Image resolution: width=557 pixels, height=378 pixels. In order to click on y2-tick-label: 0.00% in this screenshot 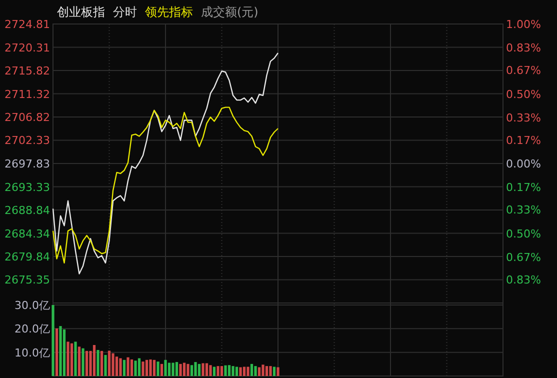, I will do `click(523, 164)`.